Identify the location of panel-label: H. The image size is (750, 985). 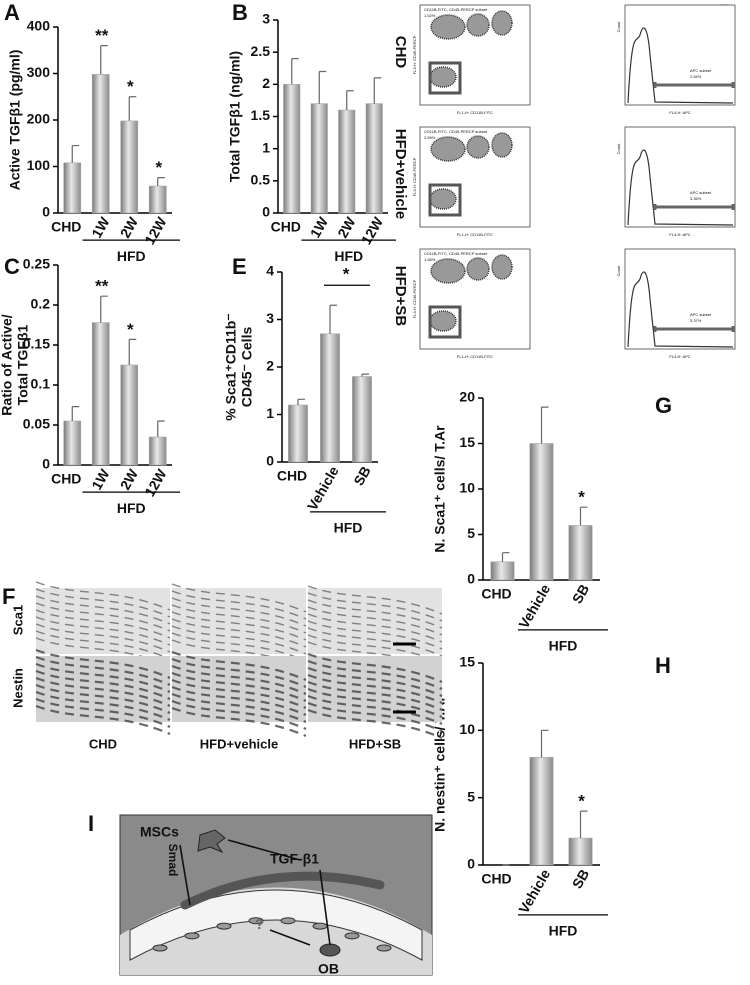
(663, 665).